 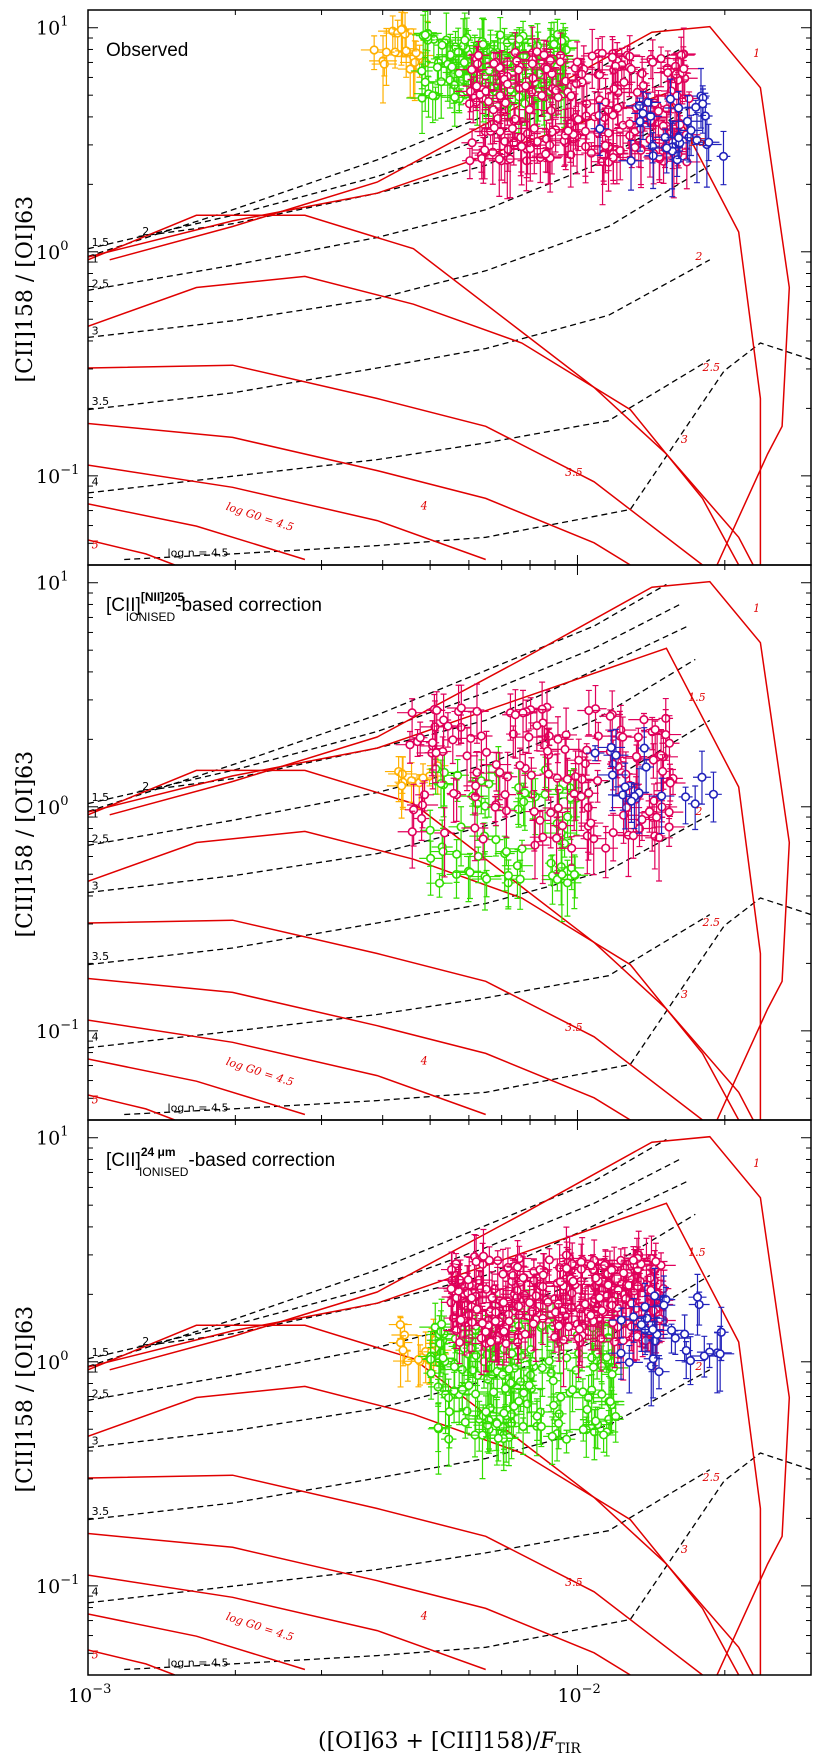 What do you see at coordinates (457, 800) in the screenshot?
I see `error-bar` at bounding box center [457, 800].